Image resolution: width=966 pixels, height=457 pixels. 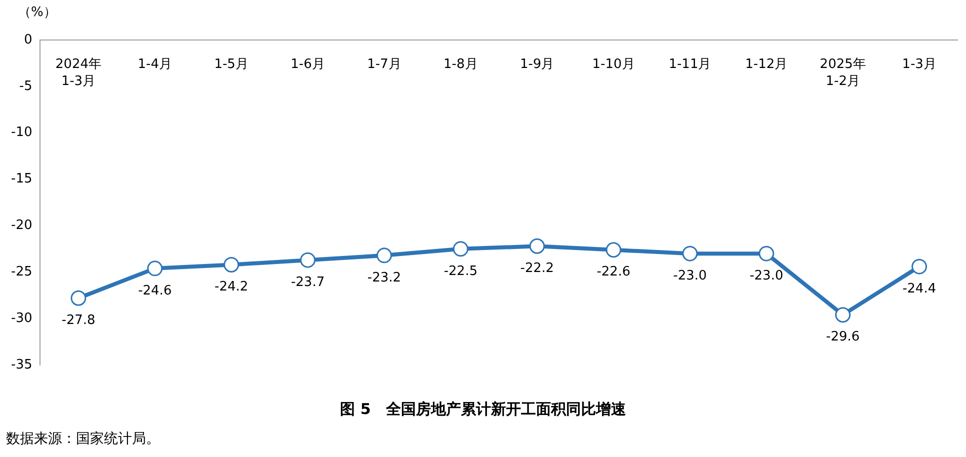 I want to click on y-tick-label: -15, so click(x=21, y=179).